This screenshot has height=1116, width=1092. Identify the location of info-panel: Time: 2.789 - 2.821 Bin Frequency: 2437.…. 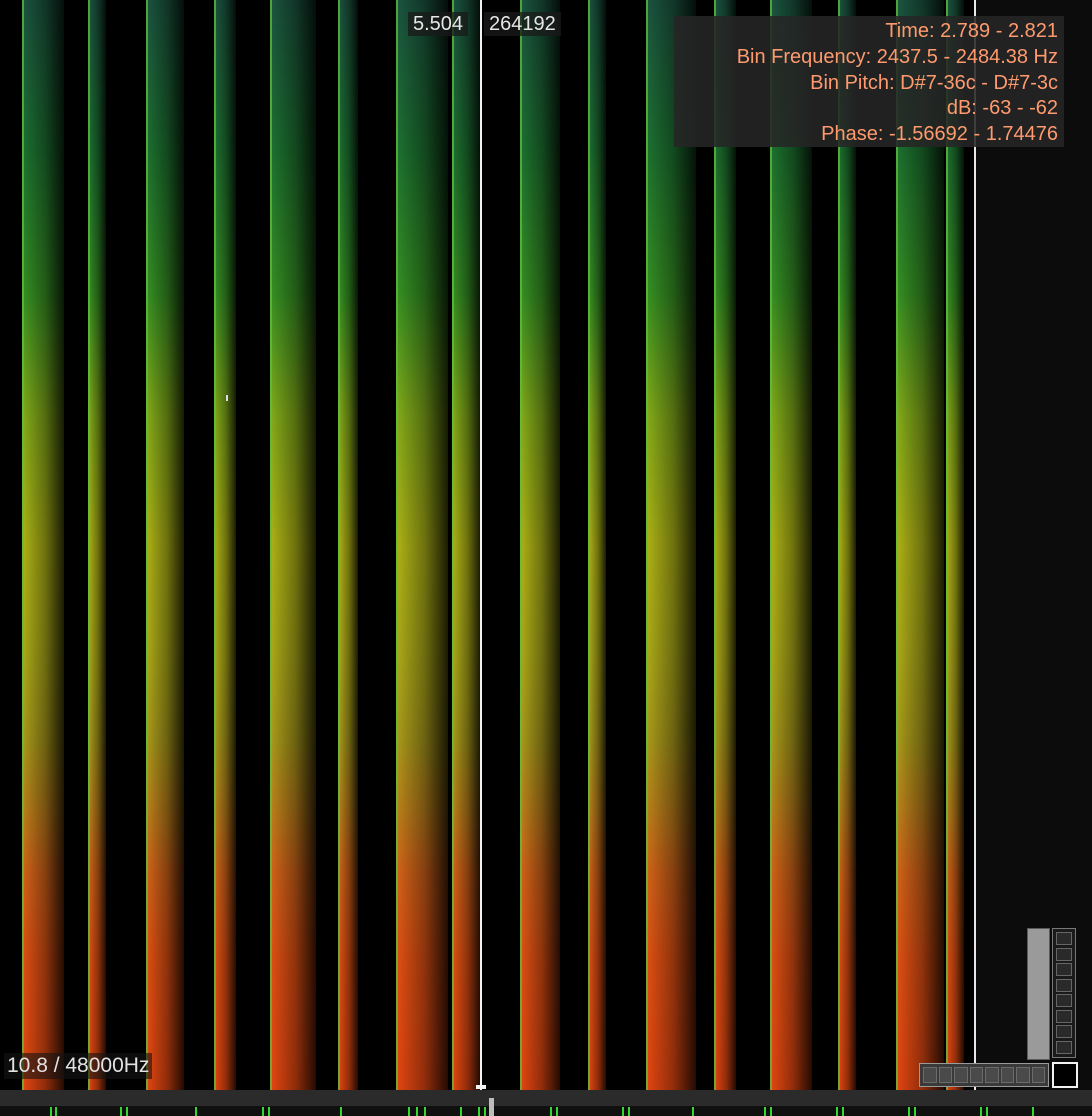
(869, 81).